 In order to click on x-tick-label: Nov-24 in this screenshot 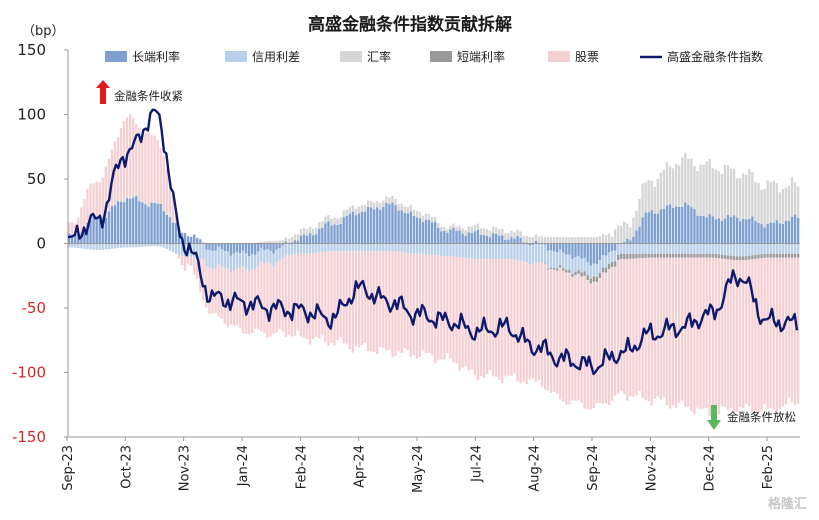, I will do `click(651, 468)`.